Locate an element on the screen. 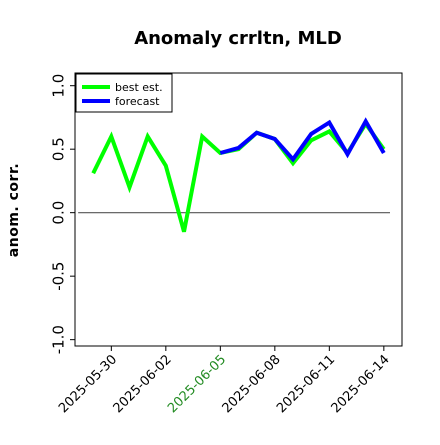 Image resolution: width=440 pixels, height=445 pixels. y-tick-label: 0.5 is located at coordinates (59, 149).